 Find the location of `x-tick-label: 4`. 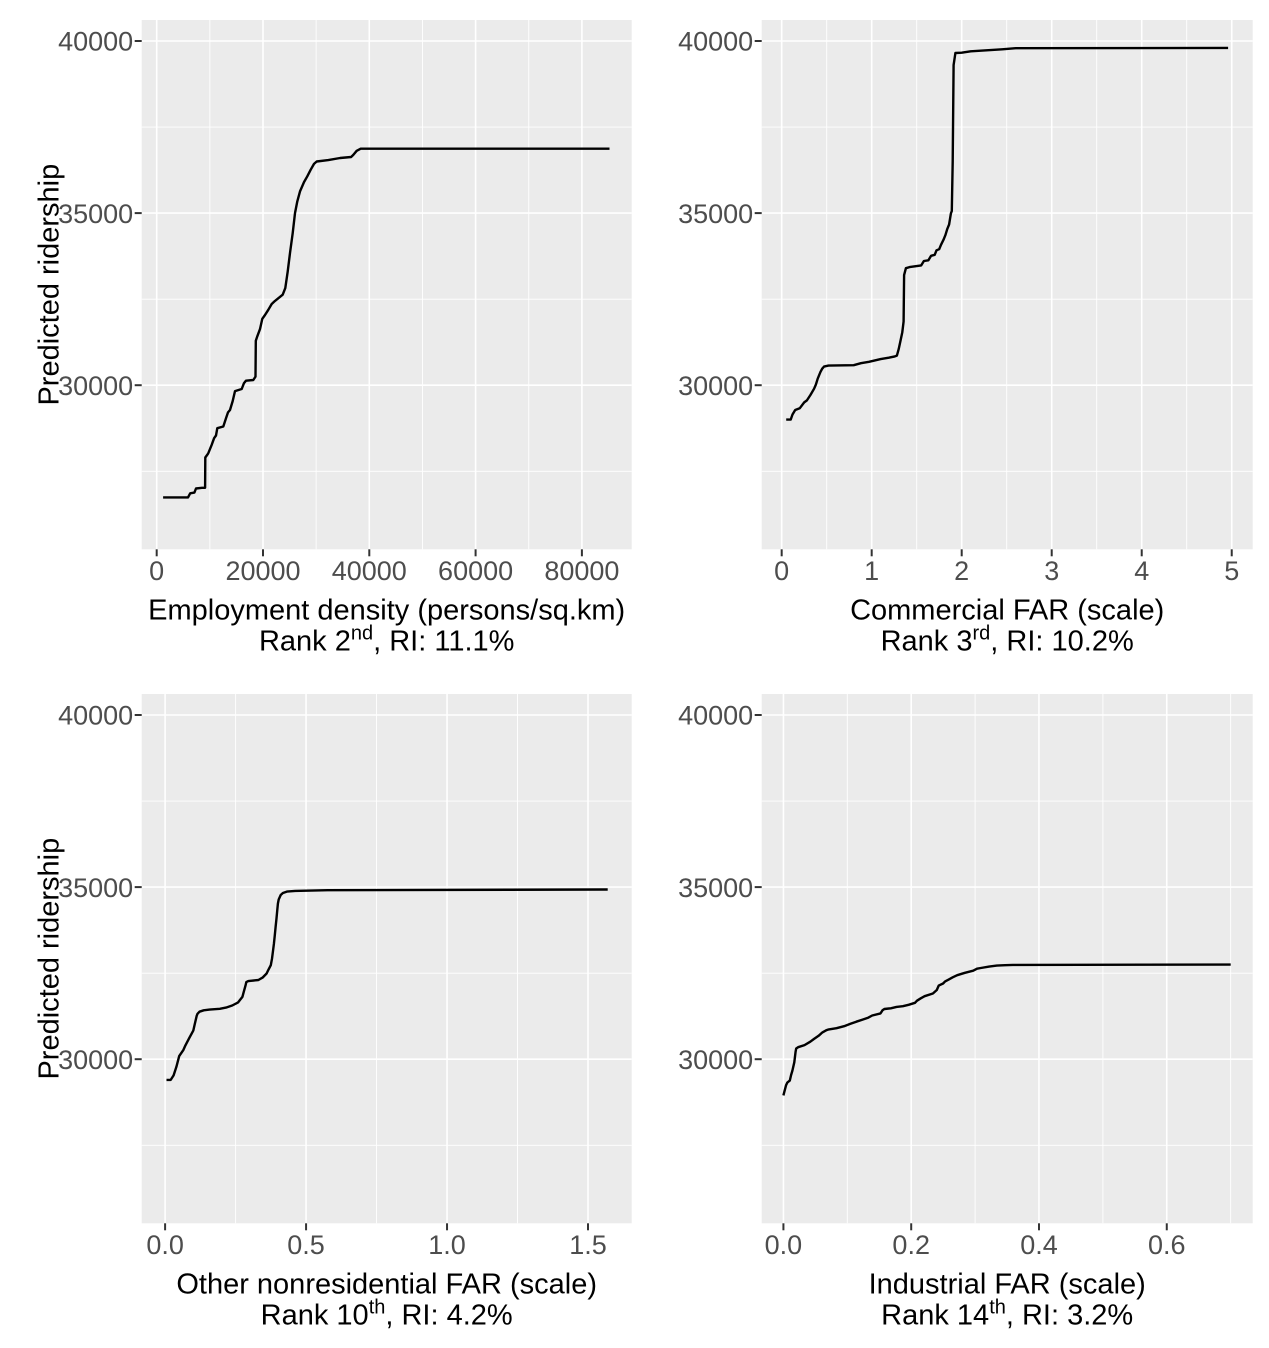

x-tick-label: 4 is located at coordinates (1141, 571).